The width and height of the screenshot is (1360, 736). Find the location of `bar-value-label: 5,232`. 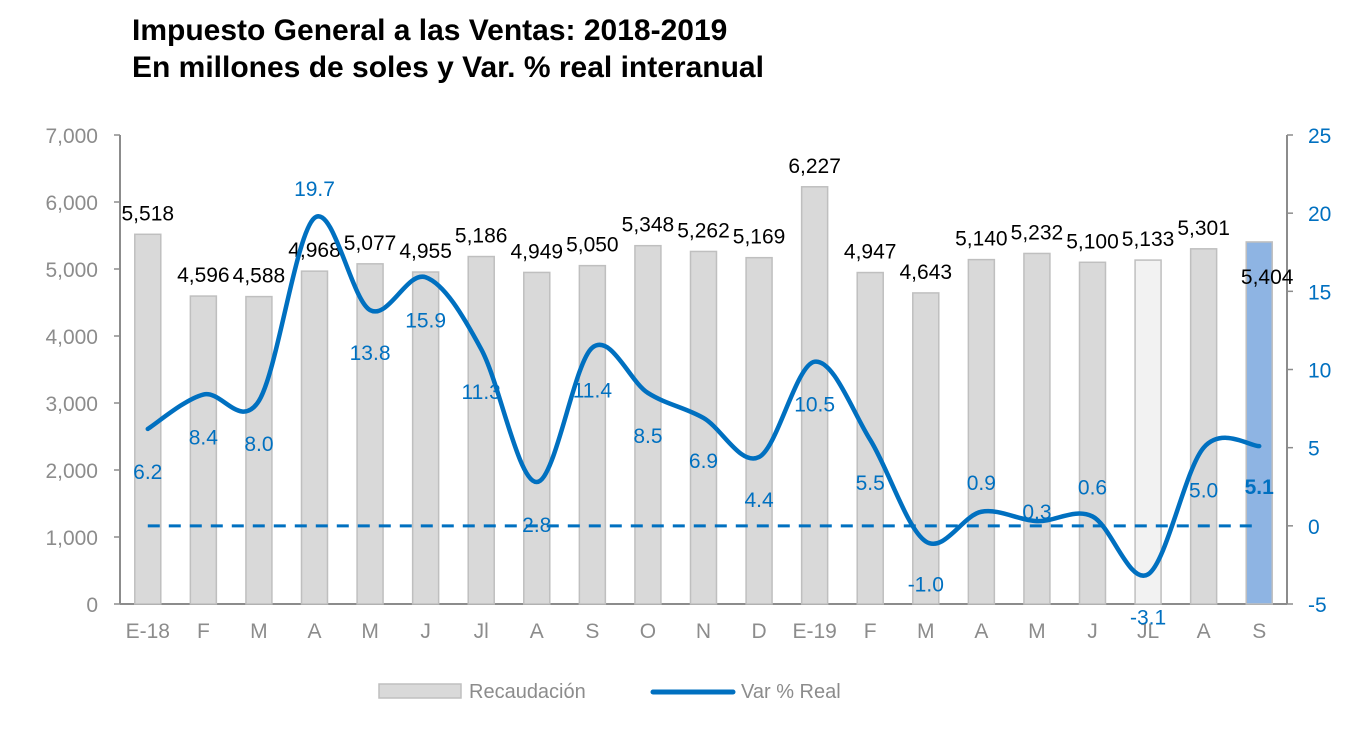

bar-value-label: 5,232 is located at coordinates (1037, 232).